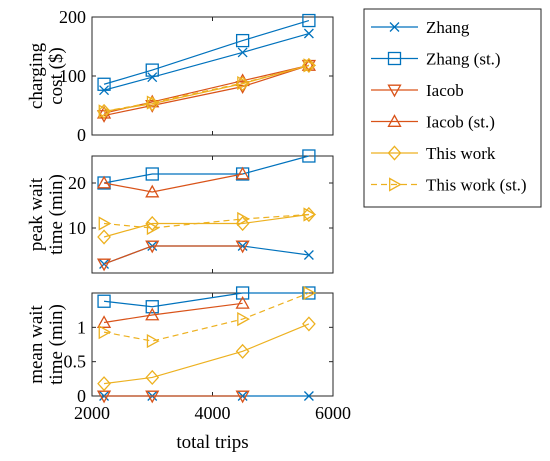 Image resolution: width=550 pixels, height=461 pixels. I want to click on legend-marker-triangle-up, so click(394, 120).